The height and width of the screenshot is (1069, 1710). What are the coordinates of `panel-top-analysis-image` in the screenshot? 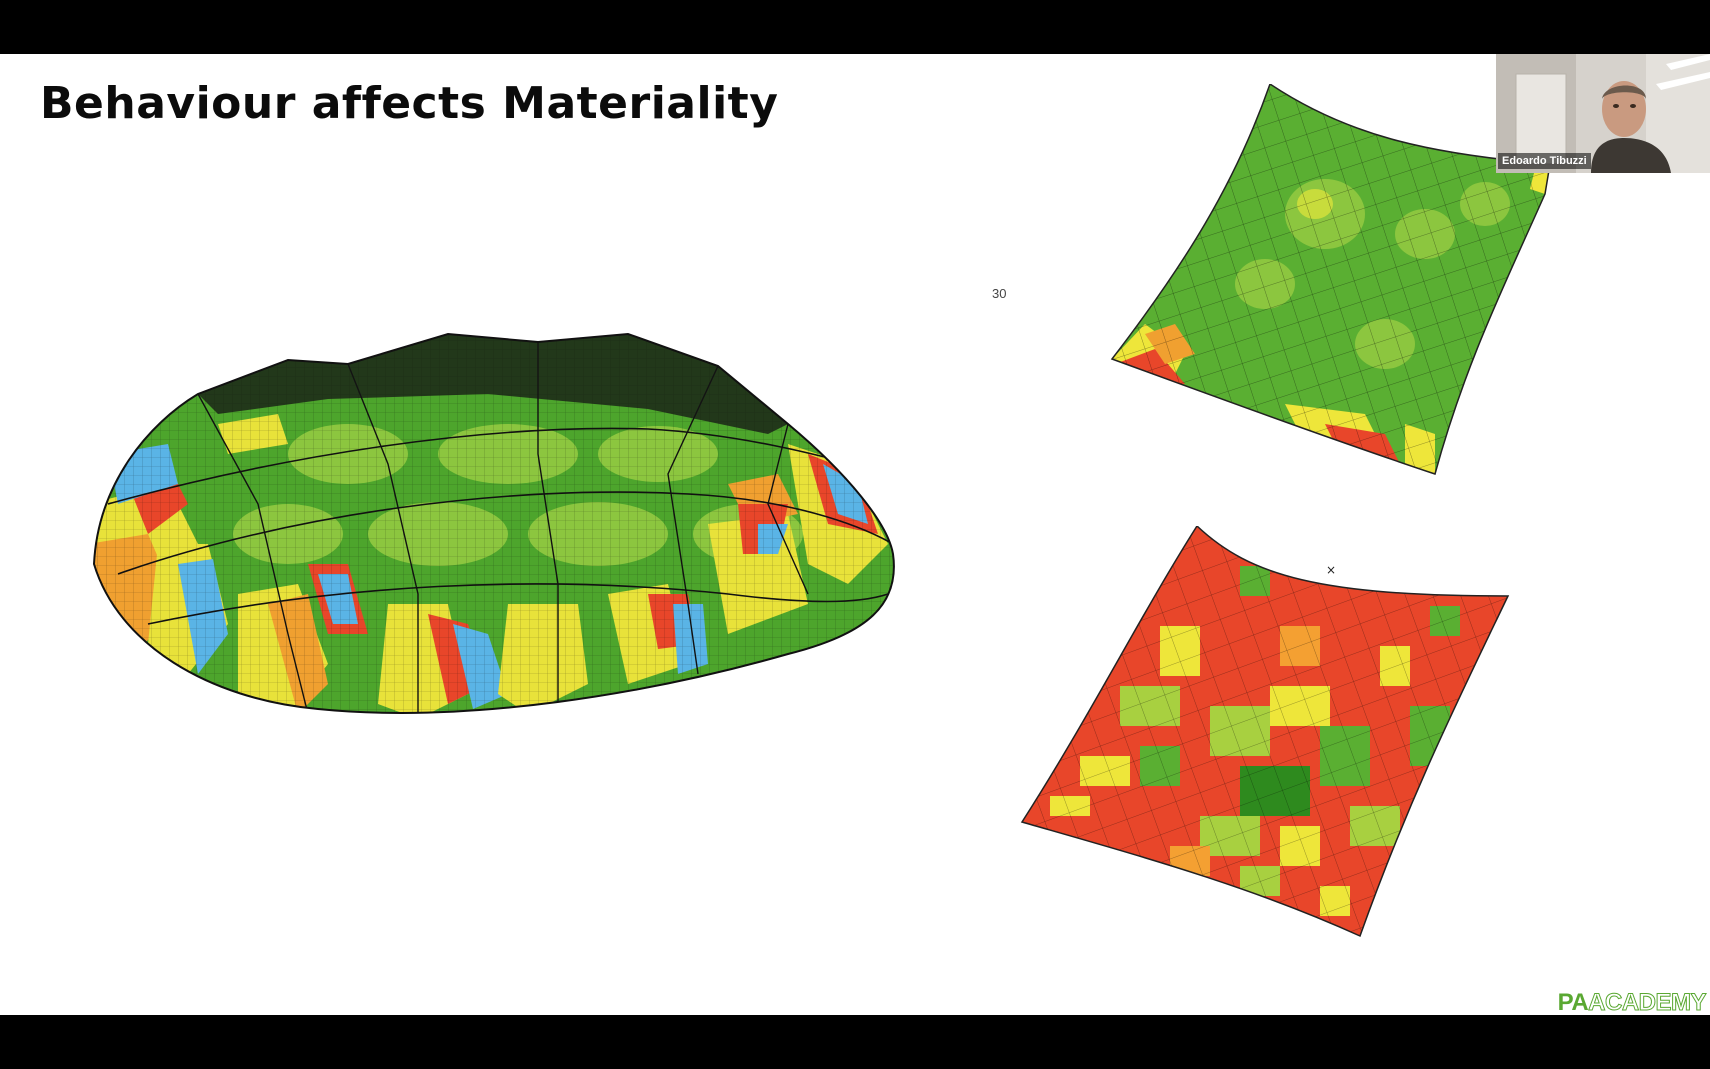 It's located at (1330, 279).